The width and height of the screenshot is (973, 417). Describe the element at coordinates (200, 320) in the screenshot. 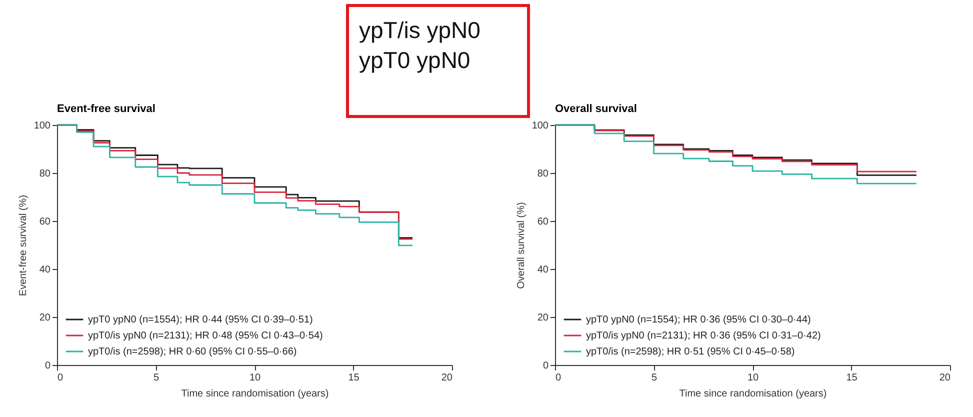

I see `legend-label: ypT0 ypN0 (n=1554); HR 0·44 (95% CI 0·39–0·51)` at that location.